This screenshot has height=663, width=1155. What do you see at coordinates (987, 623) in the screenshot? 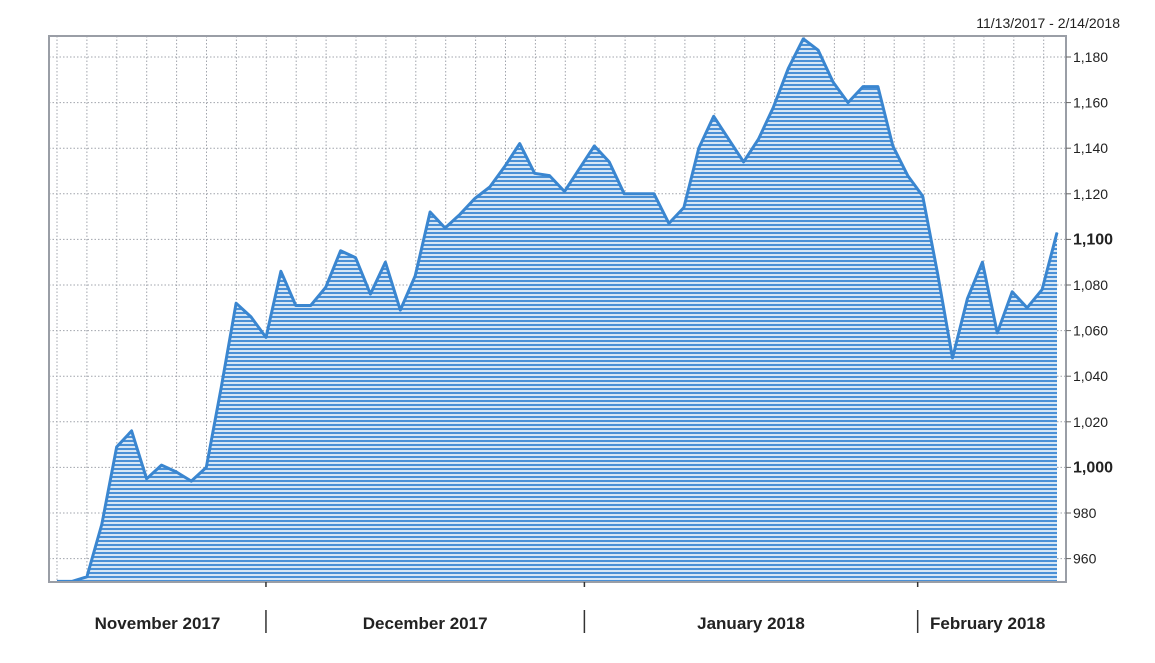
I see `month-label: February 2018` at bounding box center [987, 623].